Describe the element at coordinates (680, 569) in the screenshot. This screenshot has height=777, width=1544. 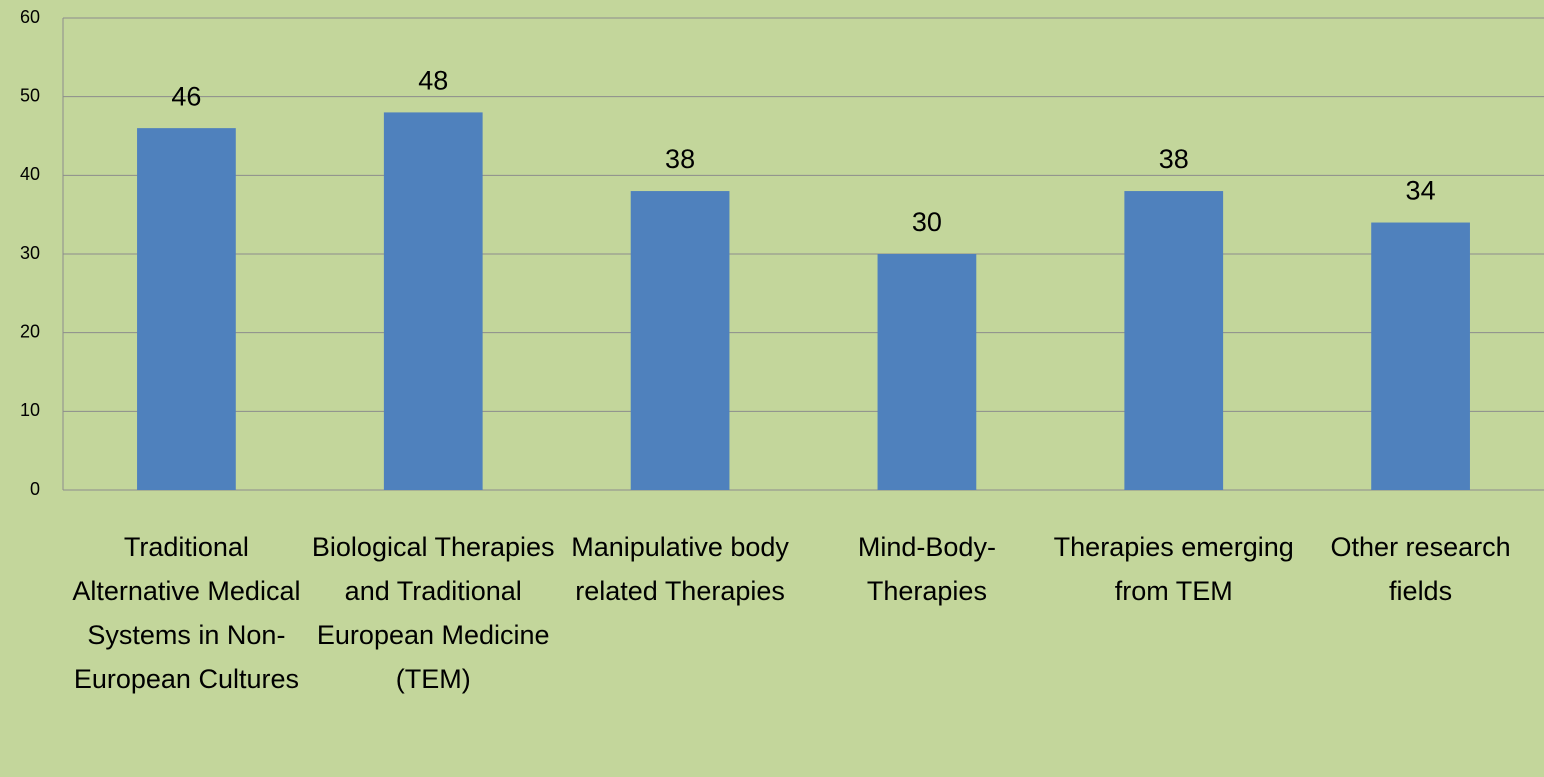
I see `x-tick-label: Manipulative body related Therapies` at that location.